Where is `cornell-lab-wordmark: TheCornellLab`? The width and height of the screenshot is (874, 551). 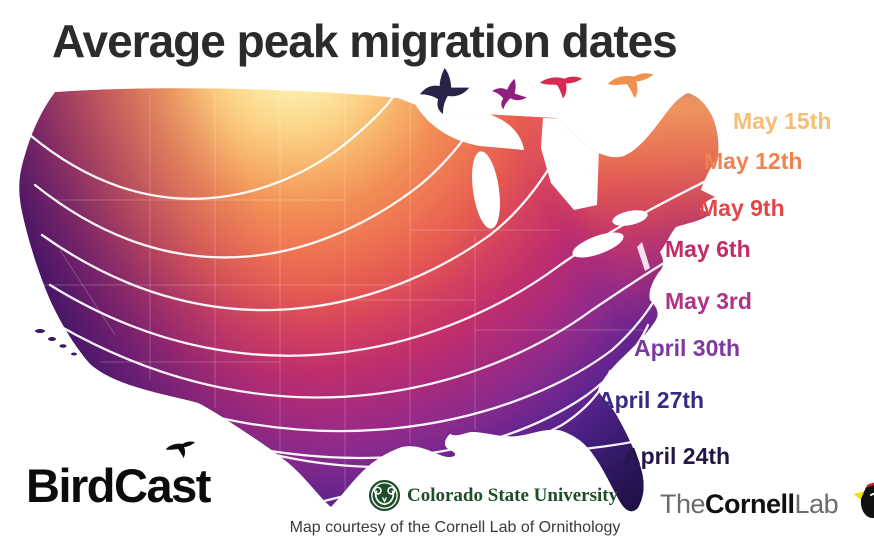
cornell-lab-wordmark: TheCornellLab is located at coordinates (749, 504).